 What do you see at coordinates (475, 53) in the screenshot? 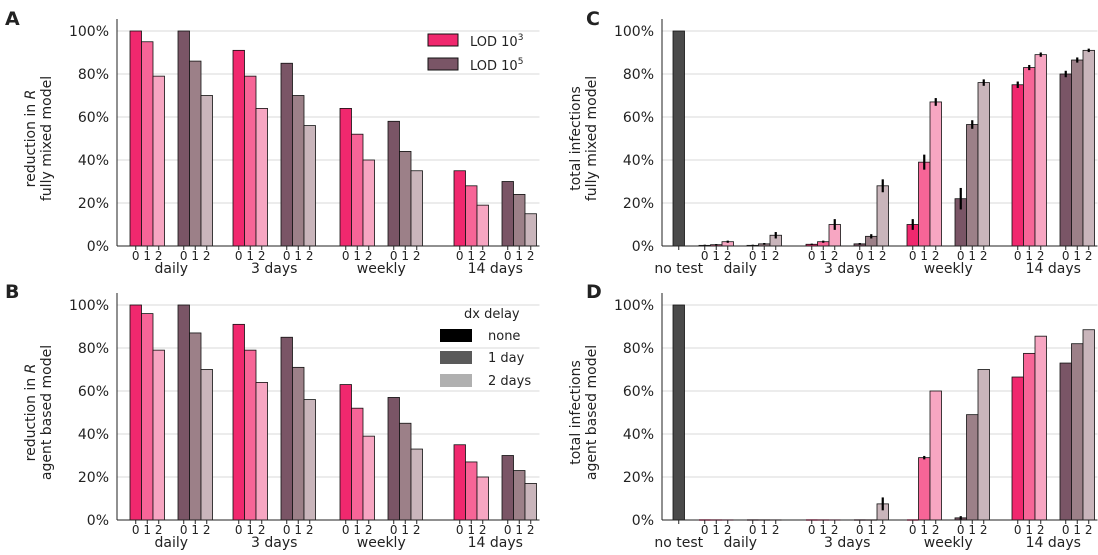
I see `legend-lod: LOD 103 LOD 105` at bounding box center [475, 53].